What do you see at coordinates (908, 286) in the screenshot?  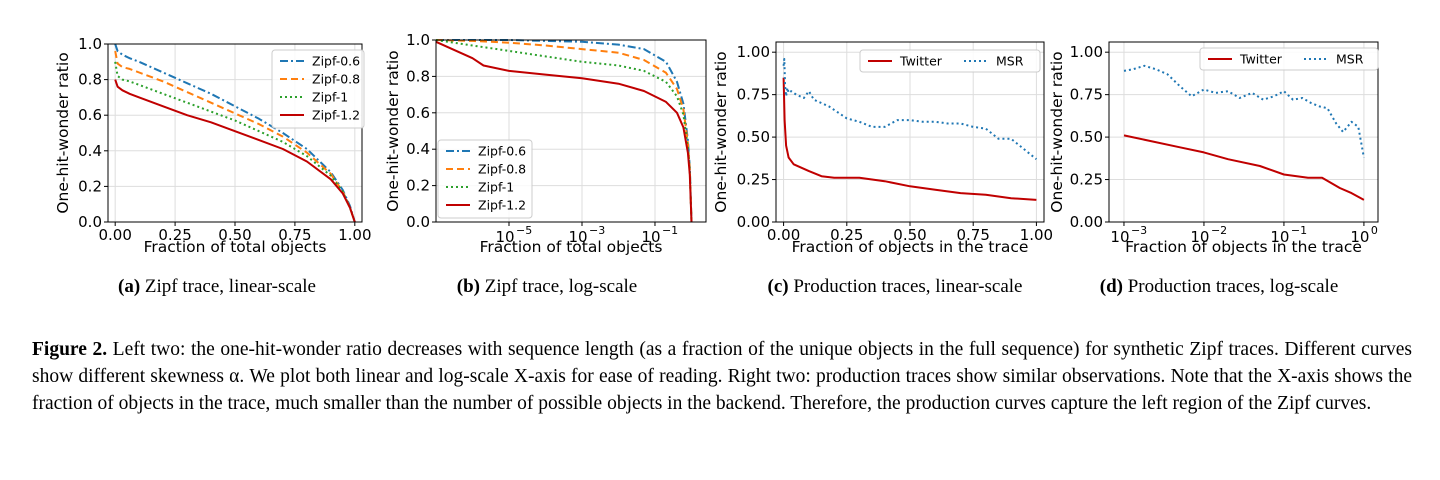 I see `panel-caption-c-text: Production traces, linear-scale` at bounding box center [908, 286].